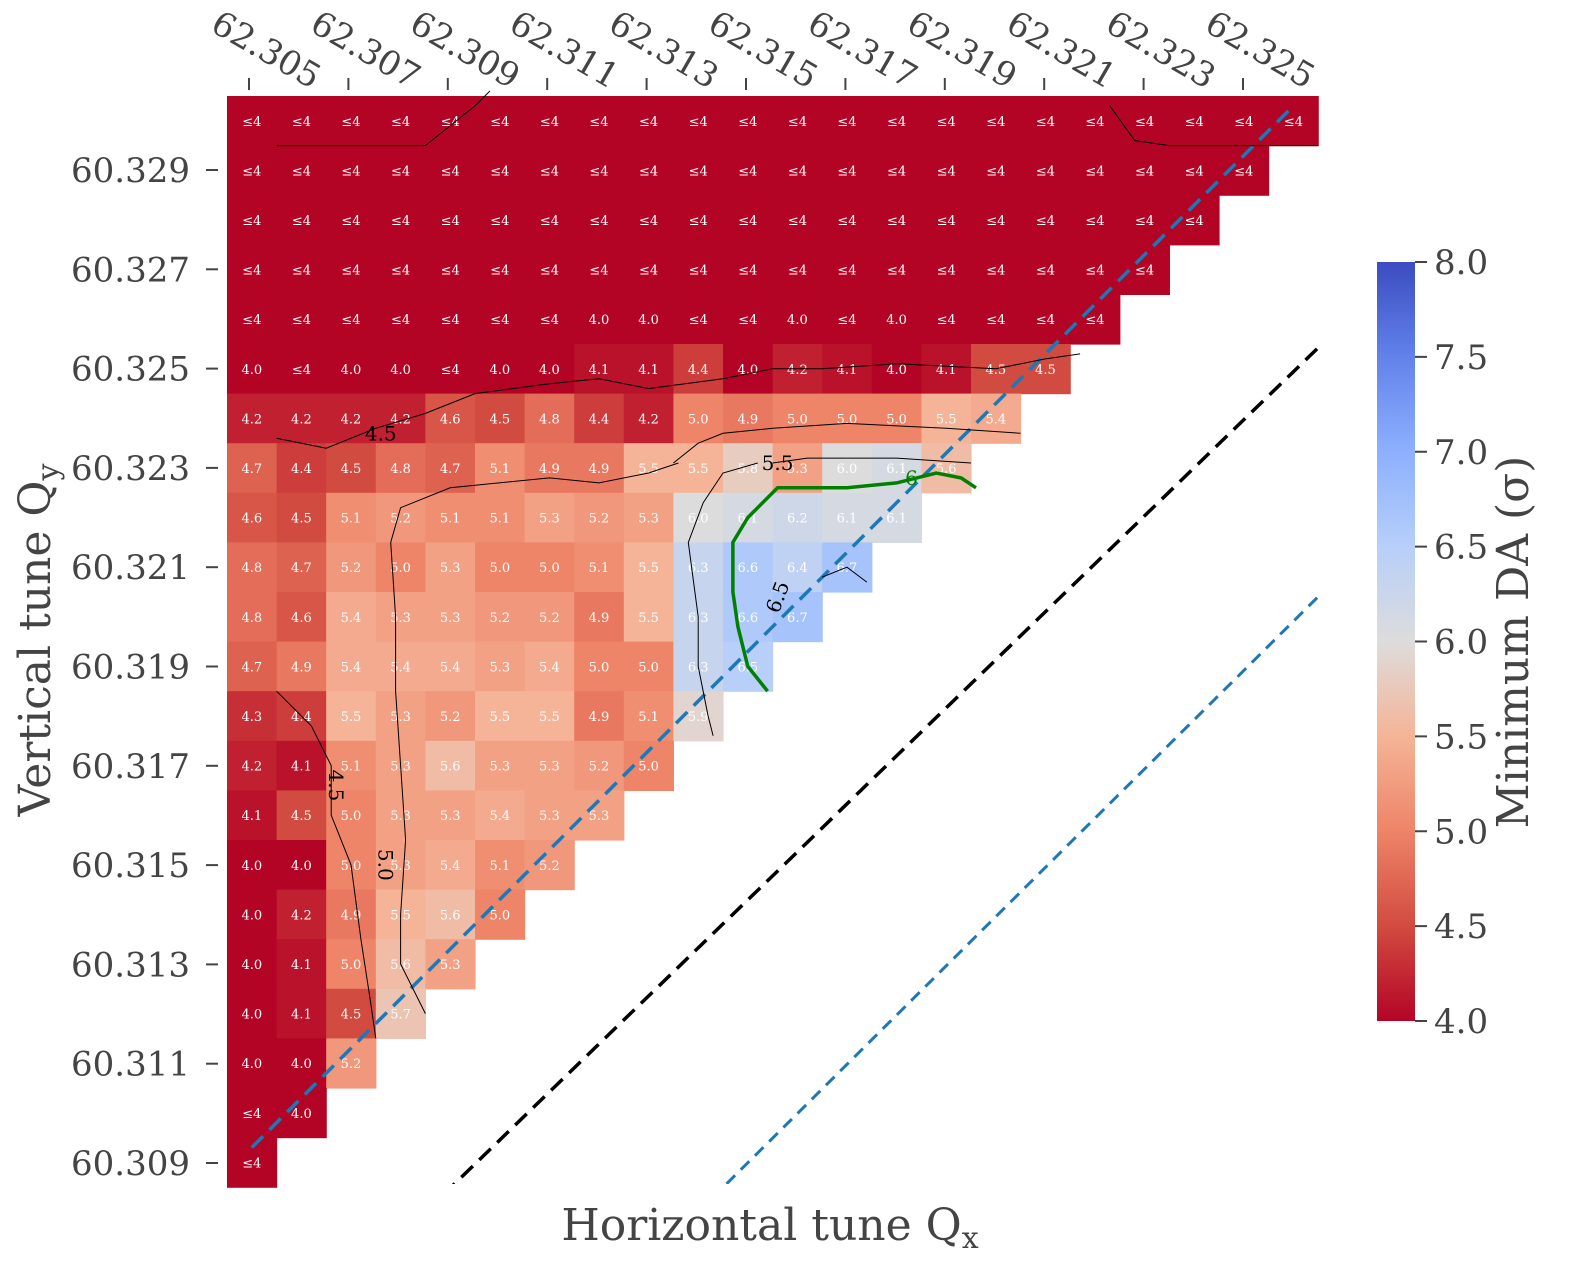 This screenshot has height=1278, width=1590. What do you see at coordinates (450, 469) in the screenshot?
I see `cell-value-label: 4.7` at bounding box center [450, 469].